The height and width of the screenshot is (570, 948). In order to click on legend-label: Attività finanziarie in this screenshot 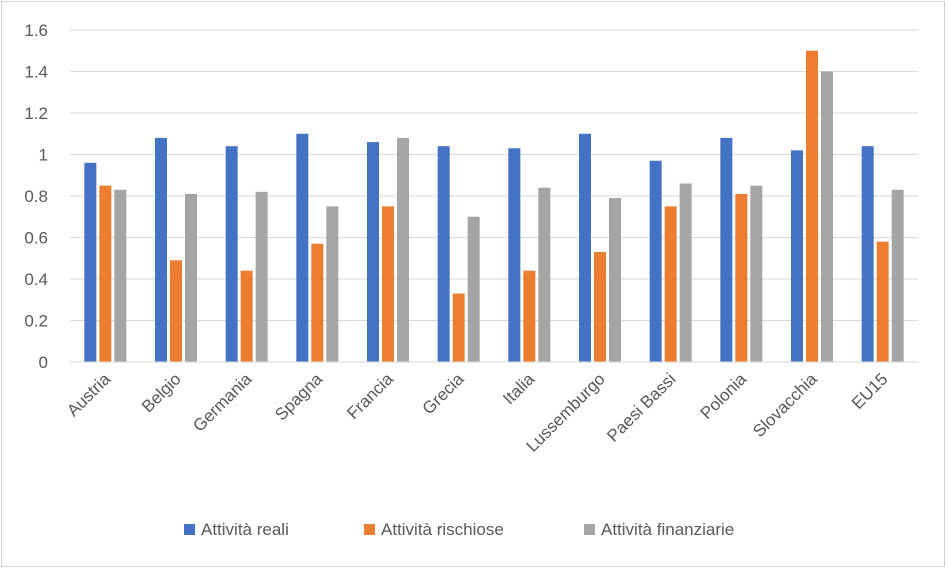, I will do `click(667, 529)`.